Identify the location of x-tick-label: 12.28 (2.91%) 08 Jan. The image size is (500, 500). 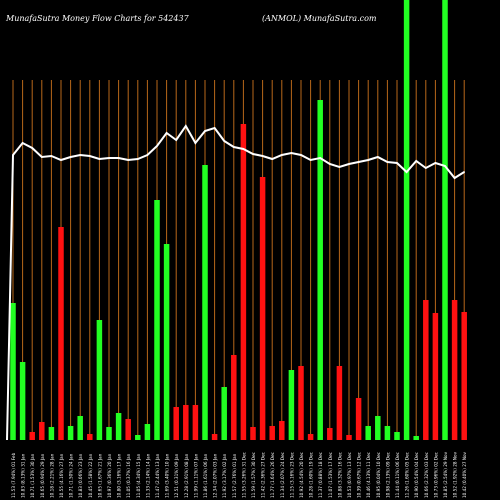
(186, 475).